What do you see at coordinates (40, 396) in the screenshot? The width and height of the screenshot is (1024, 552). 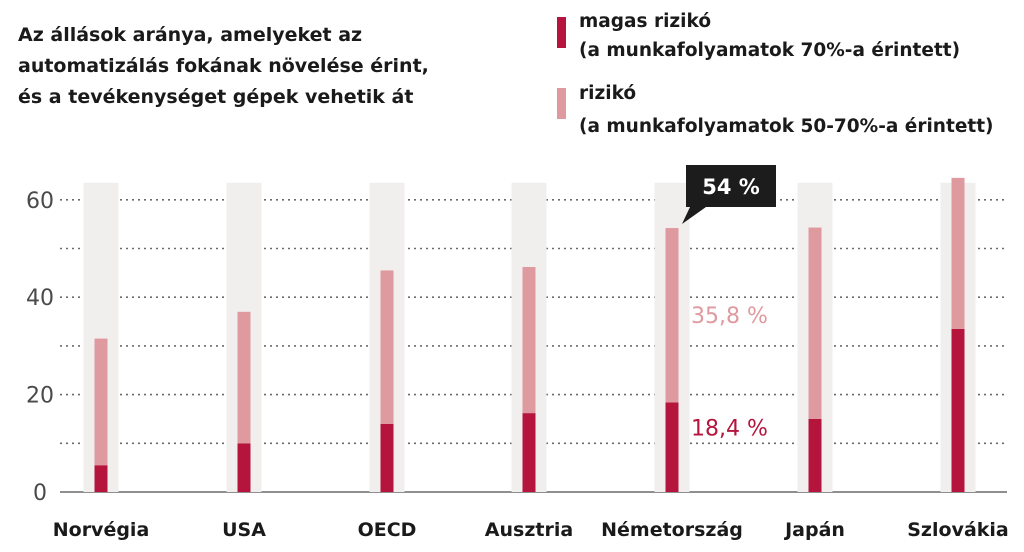 I see `y-tick-label: 20` at bounding box center [40, 396].